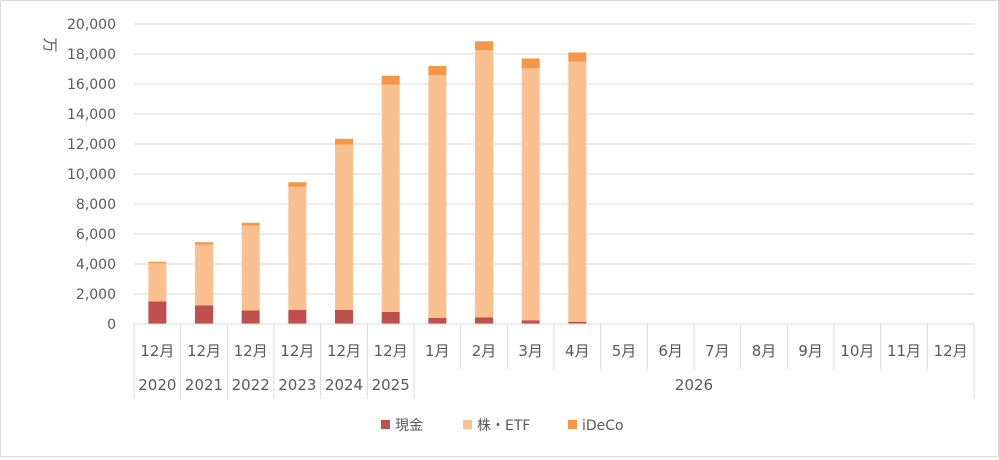 Image resolution: width=999 pixels, height=460 pixels. Describe the element at coordinates (530, 351) in the screenshot. I see `x-tick-label: 3月` at that location.